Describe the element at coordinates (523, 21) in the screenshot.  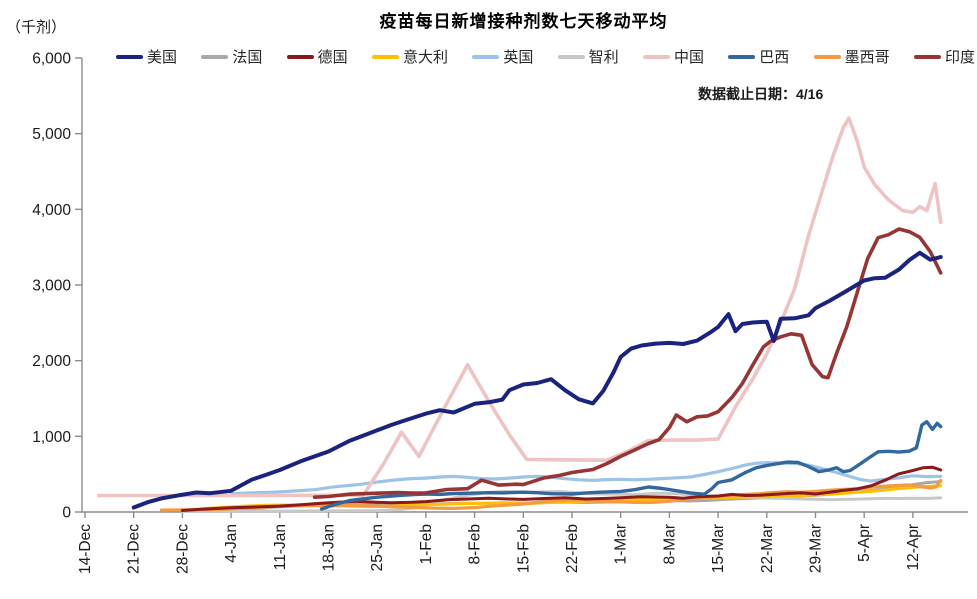
I see `chart-title: 疫苗每日新增接种剂数七天移动平均` at that location.